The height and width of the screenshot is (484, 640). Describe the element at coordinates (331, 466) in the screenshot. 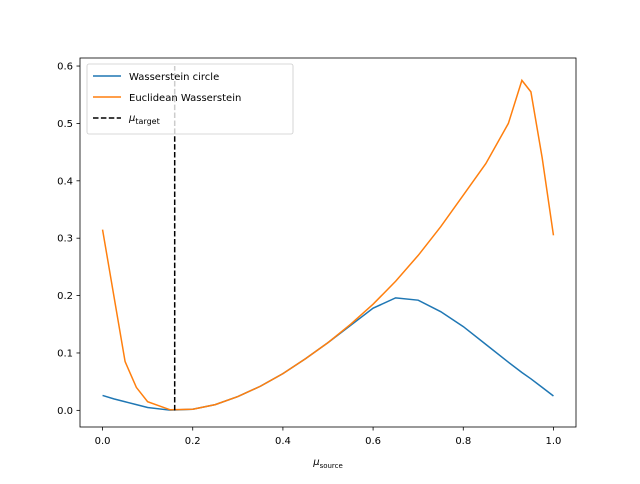

I see `x-label-sub: source` at that location.